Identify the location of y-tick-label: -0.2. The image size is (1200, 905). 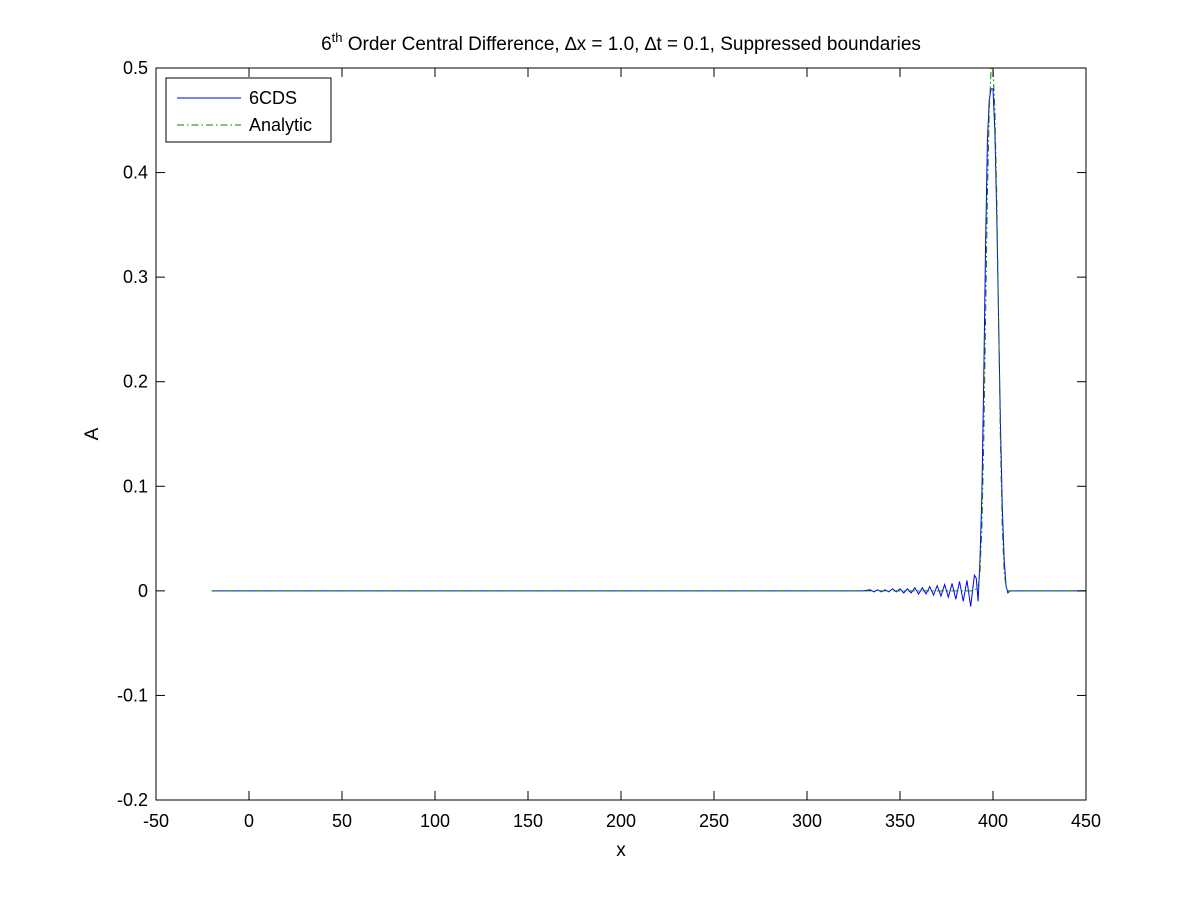
(132, 800).